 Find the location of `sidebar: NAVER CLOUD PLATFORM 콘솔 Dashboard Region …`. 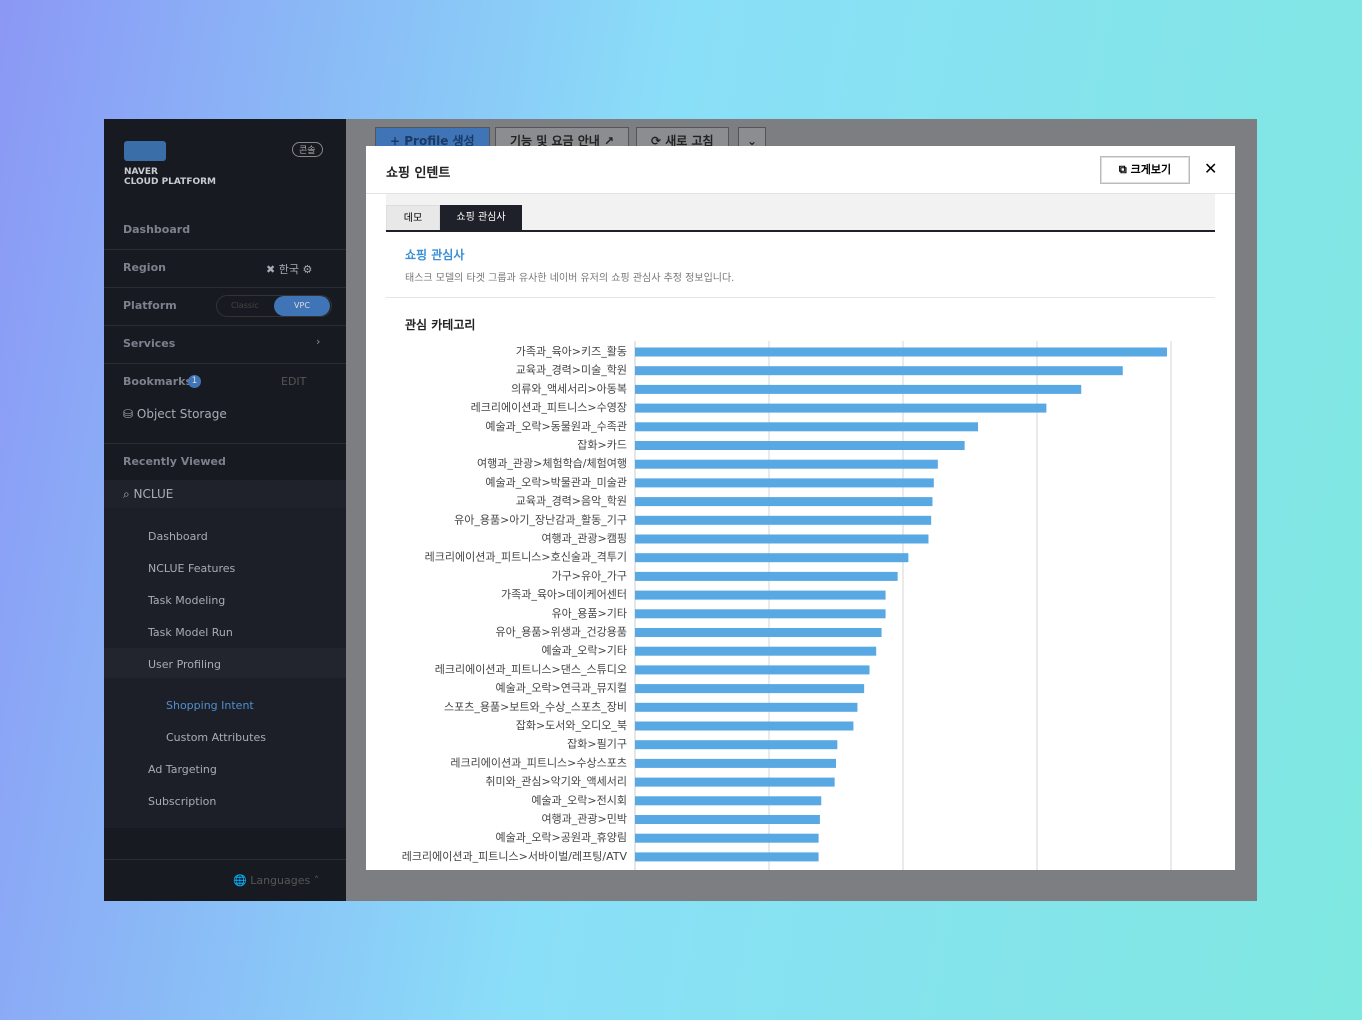

sidebar: NAVER CLOUD PLATFORM 콘솔 Dashboard Region … is located at coordinates (225, 510).